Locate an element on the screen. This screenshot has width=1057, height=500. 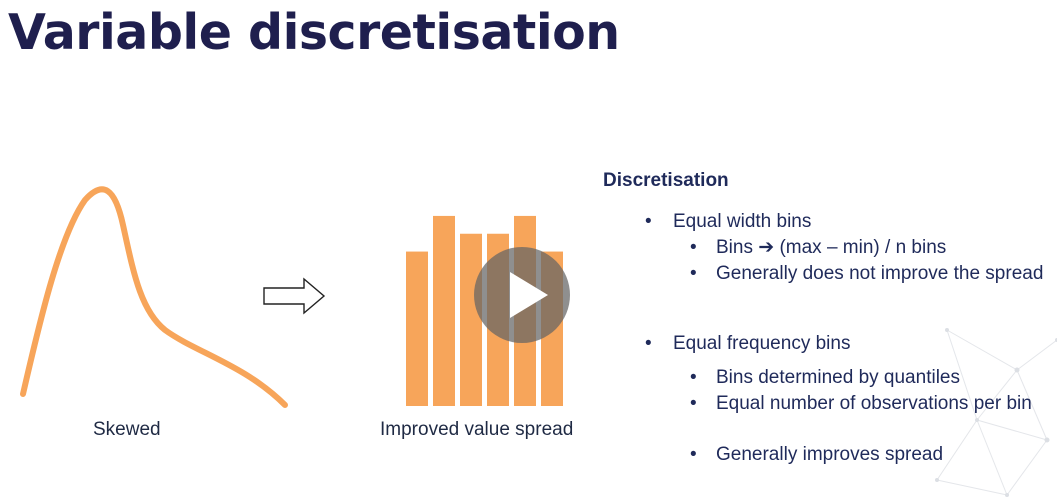
sub-bullet-width-spread: • Generally does not improve the spread is located at coordinates (867, 273).